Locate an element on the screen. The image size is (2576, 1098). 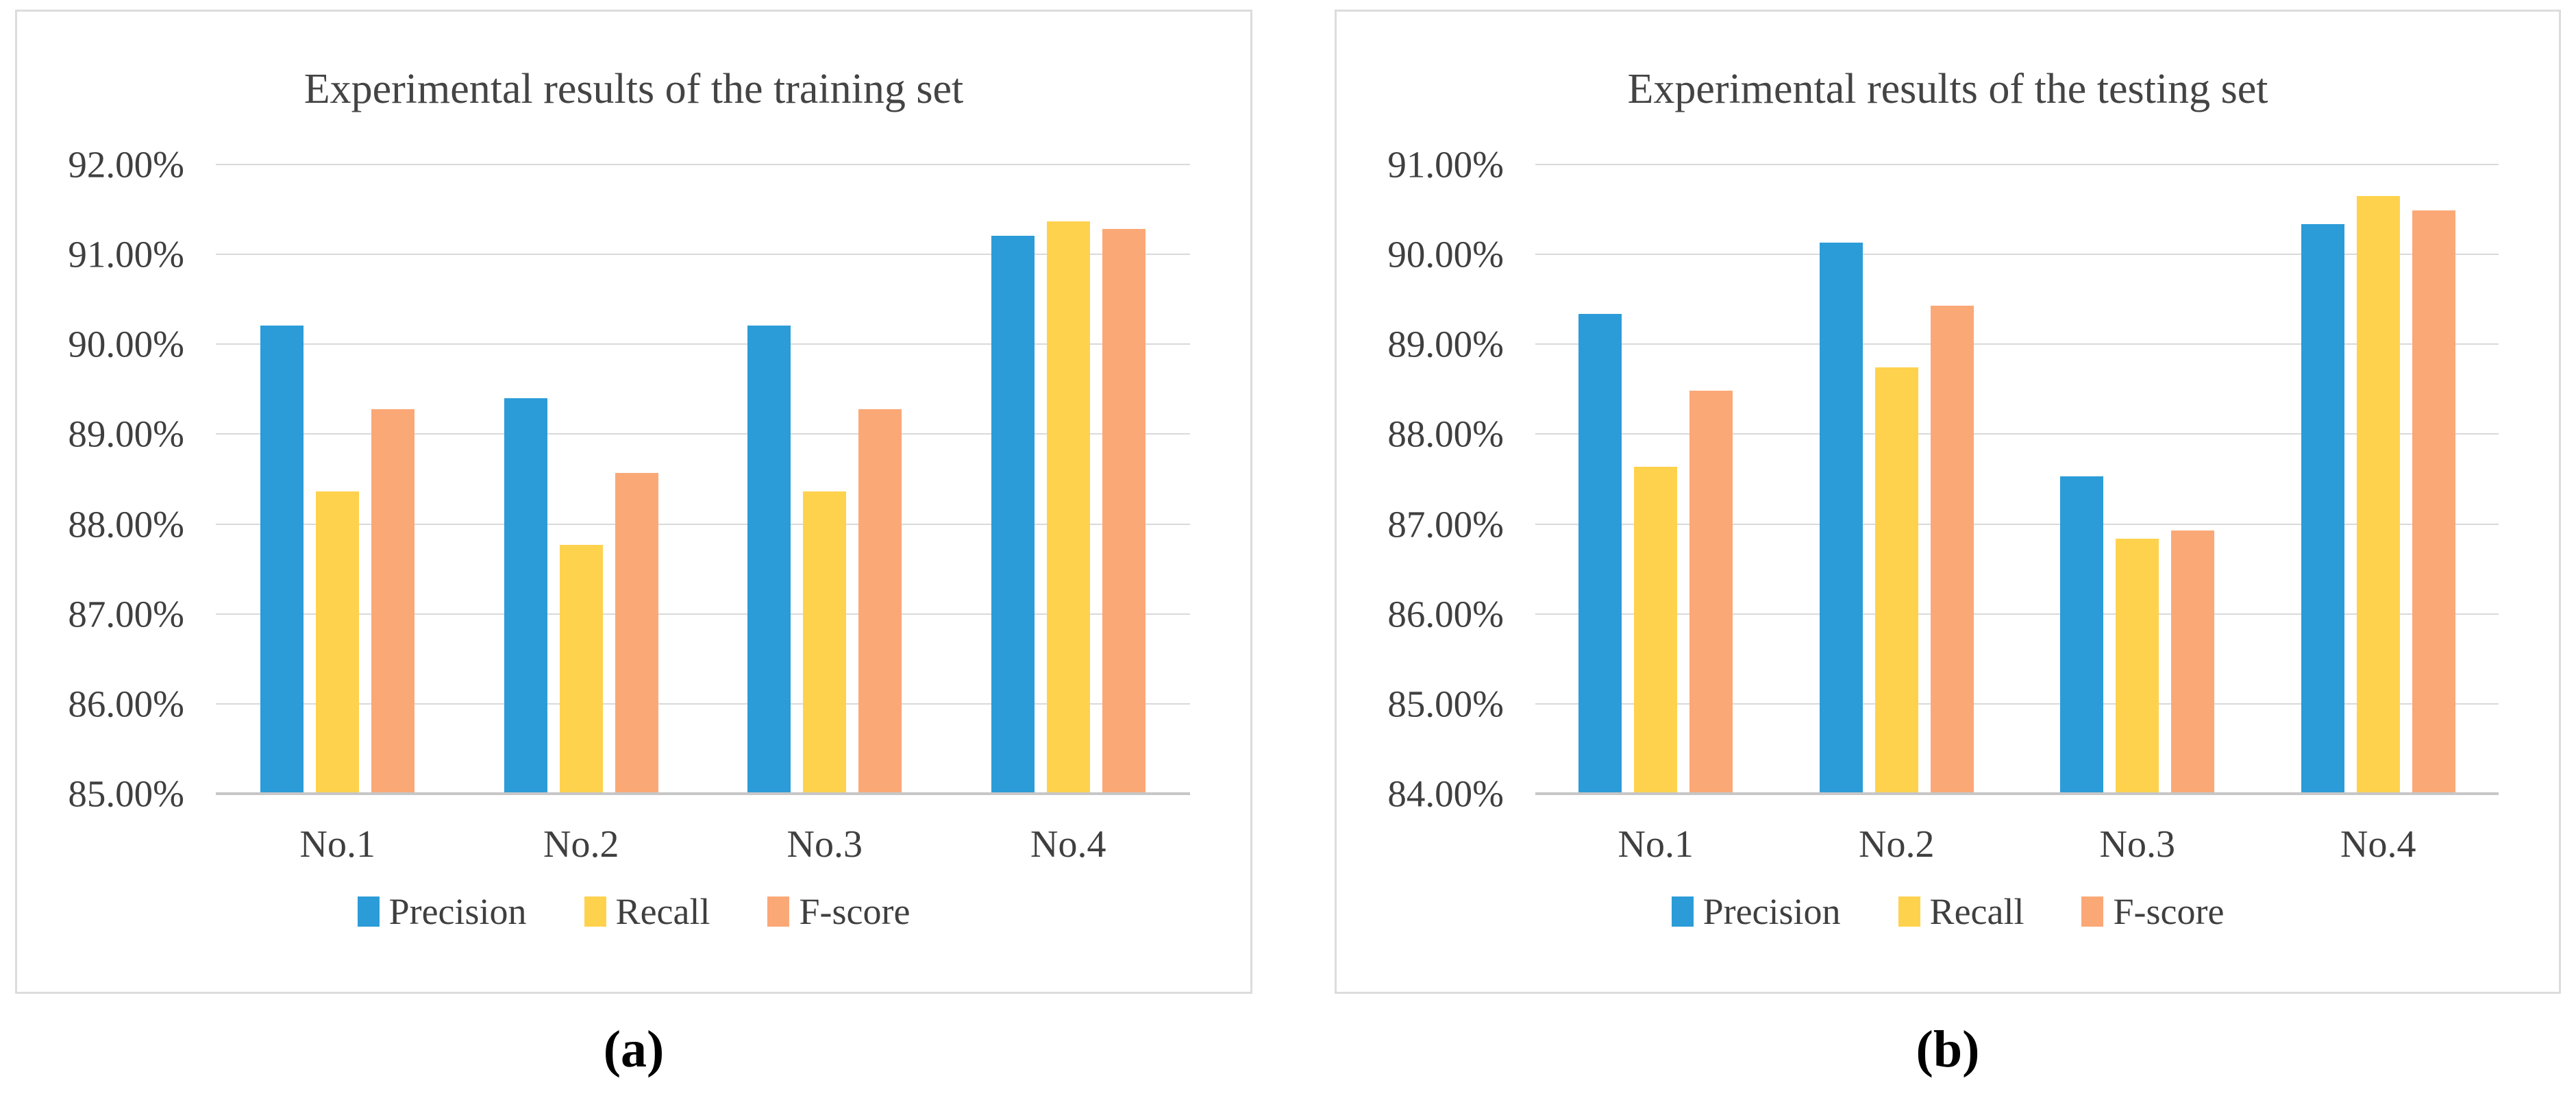
bar-precision-no4 is located at coordinates (1013, 514).